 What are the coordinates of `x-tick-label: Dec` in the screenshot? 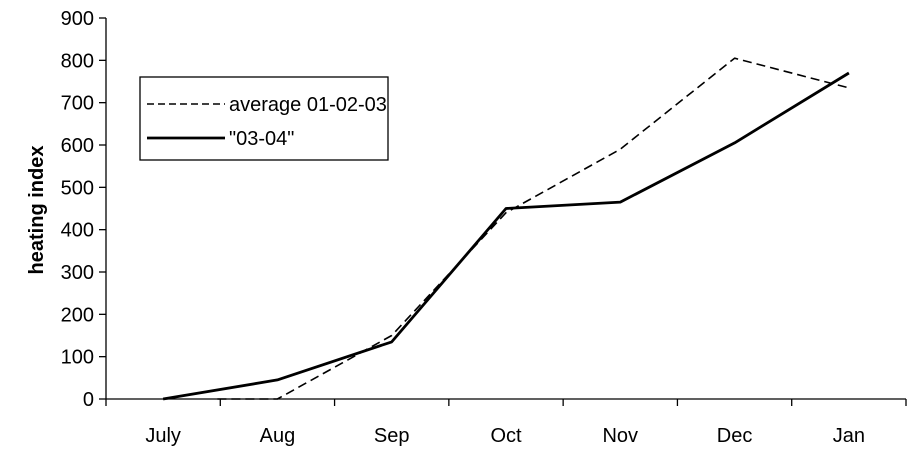 It's located at (735, 436).